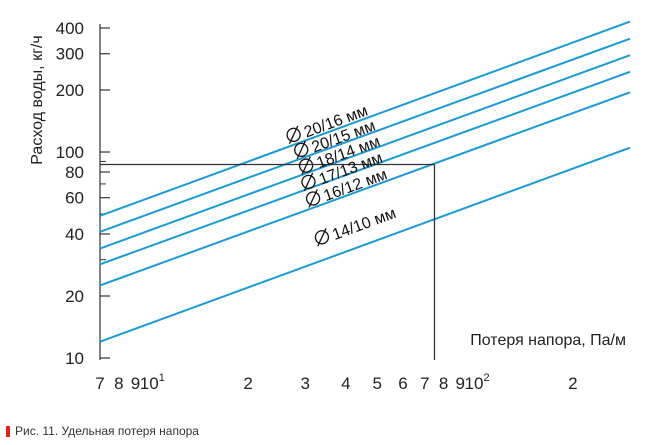  Describe the element at coordinates (105, 193) in the screenshot. I see `tick-marks` at that location.